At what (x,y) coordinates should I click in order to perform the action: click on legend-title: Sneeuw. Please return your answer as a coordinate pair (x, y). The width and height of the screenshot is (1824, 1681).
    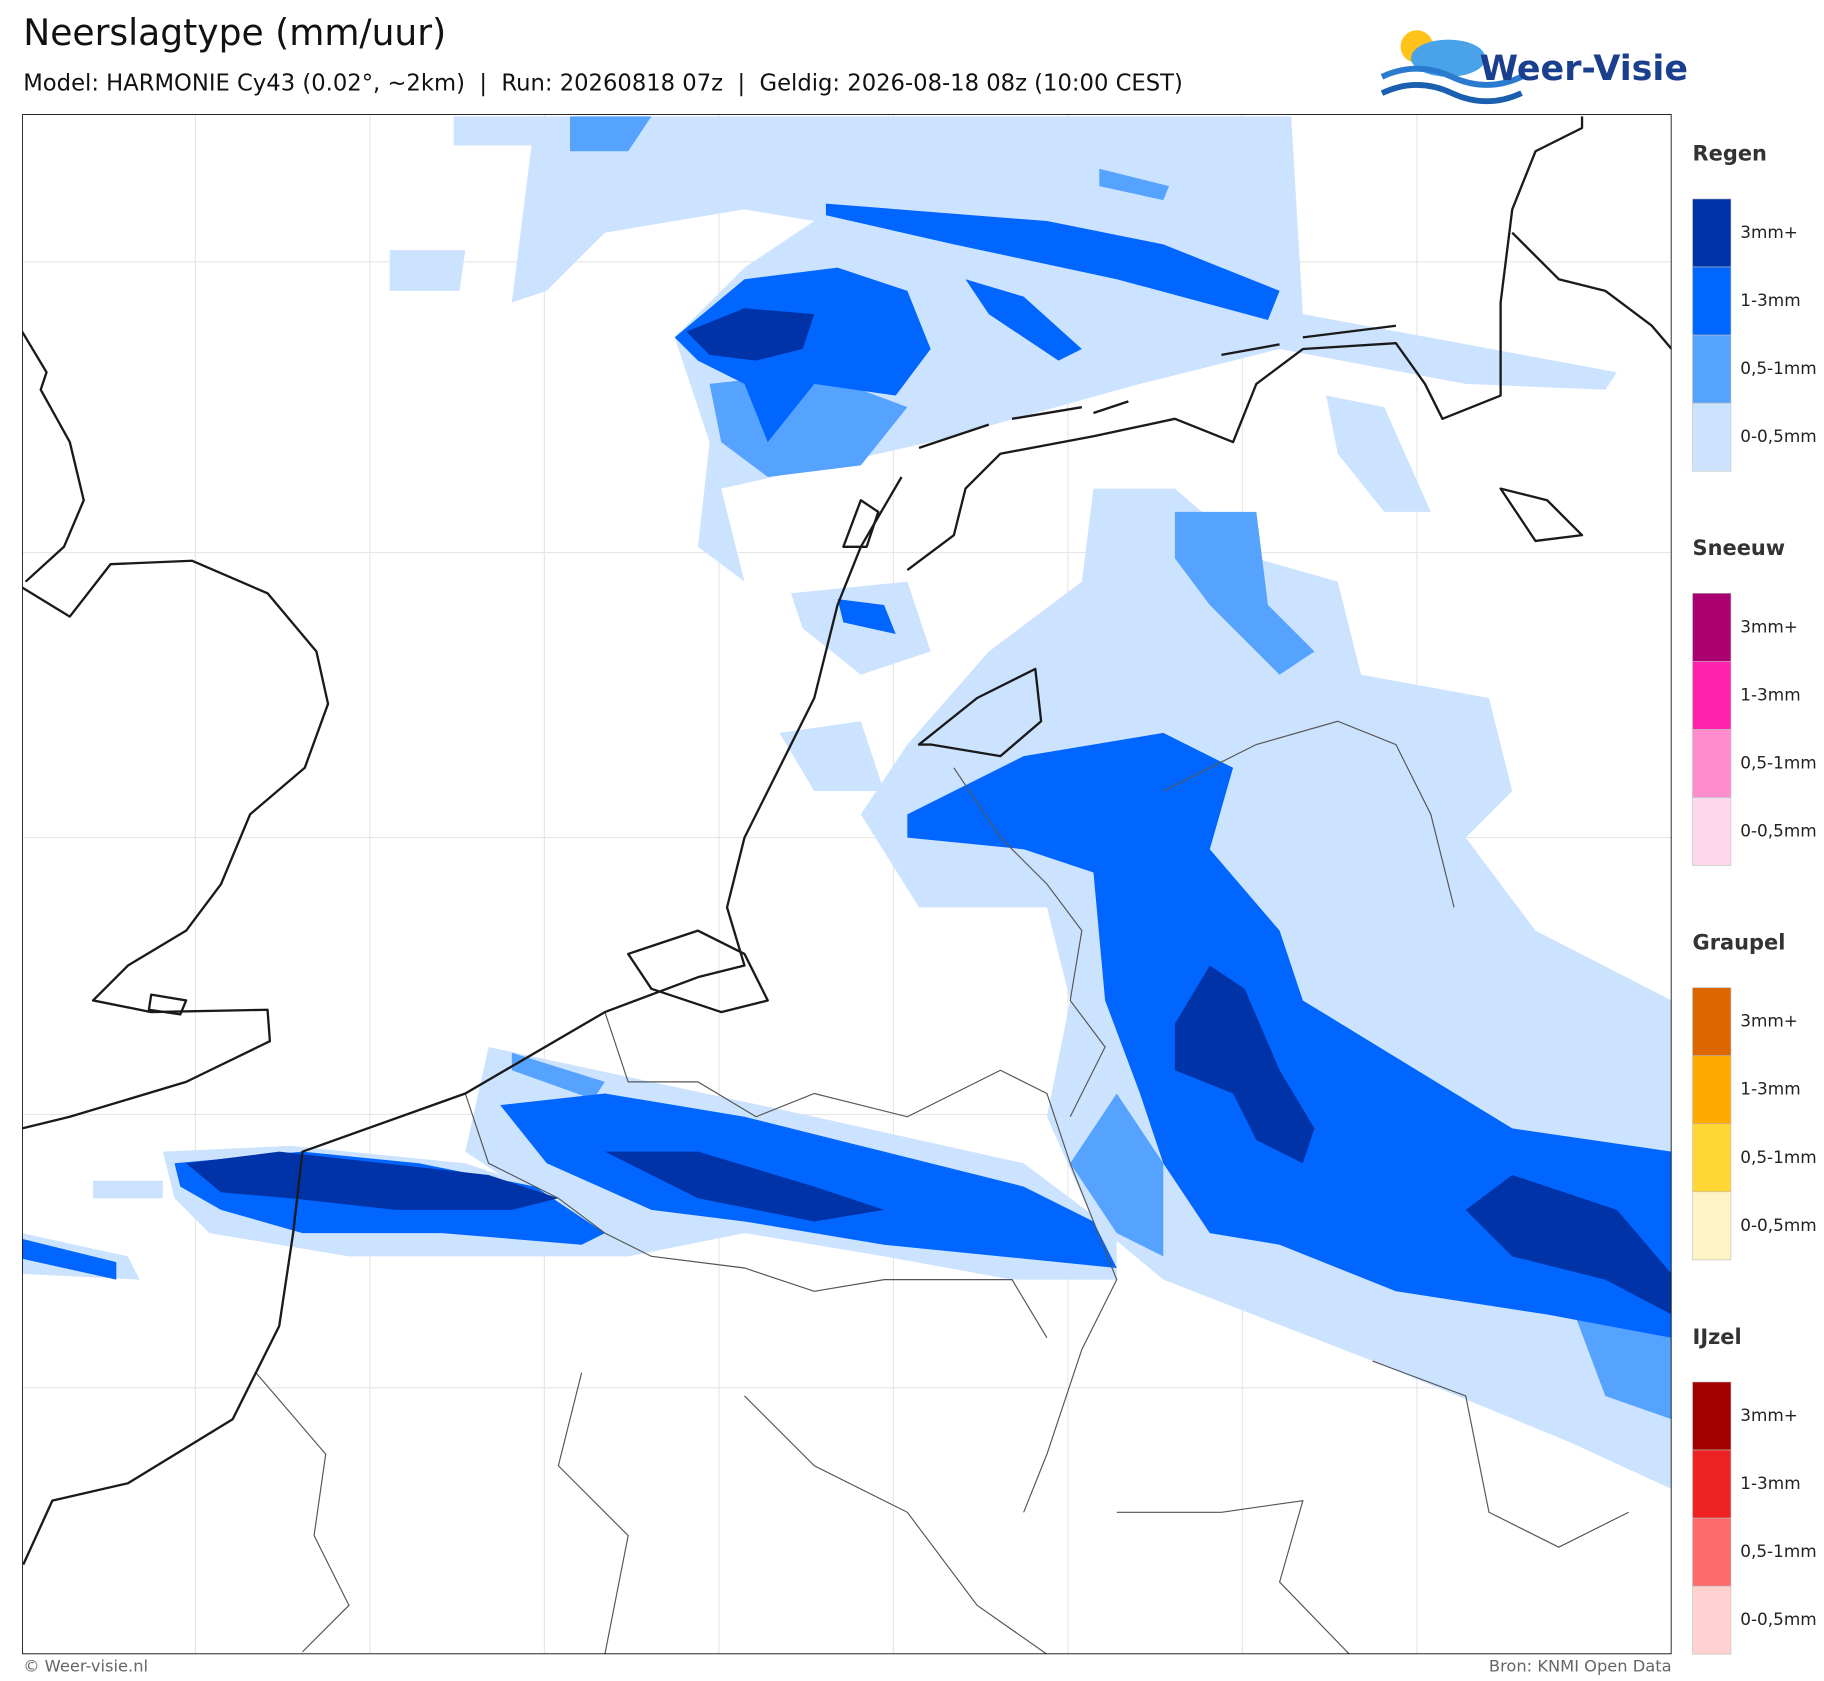
    Looking at the image, I should click on (1739, 548).